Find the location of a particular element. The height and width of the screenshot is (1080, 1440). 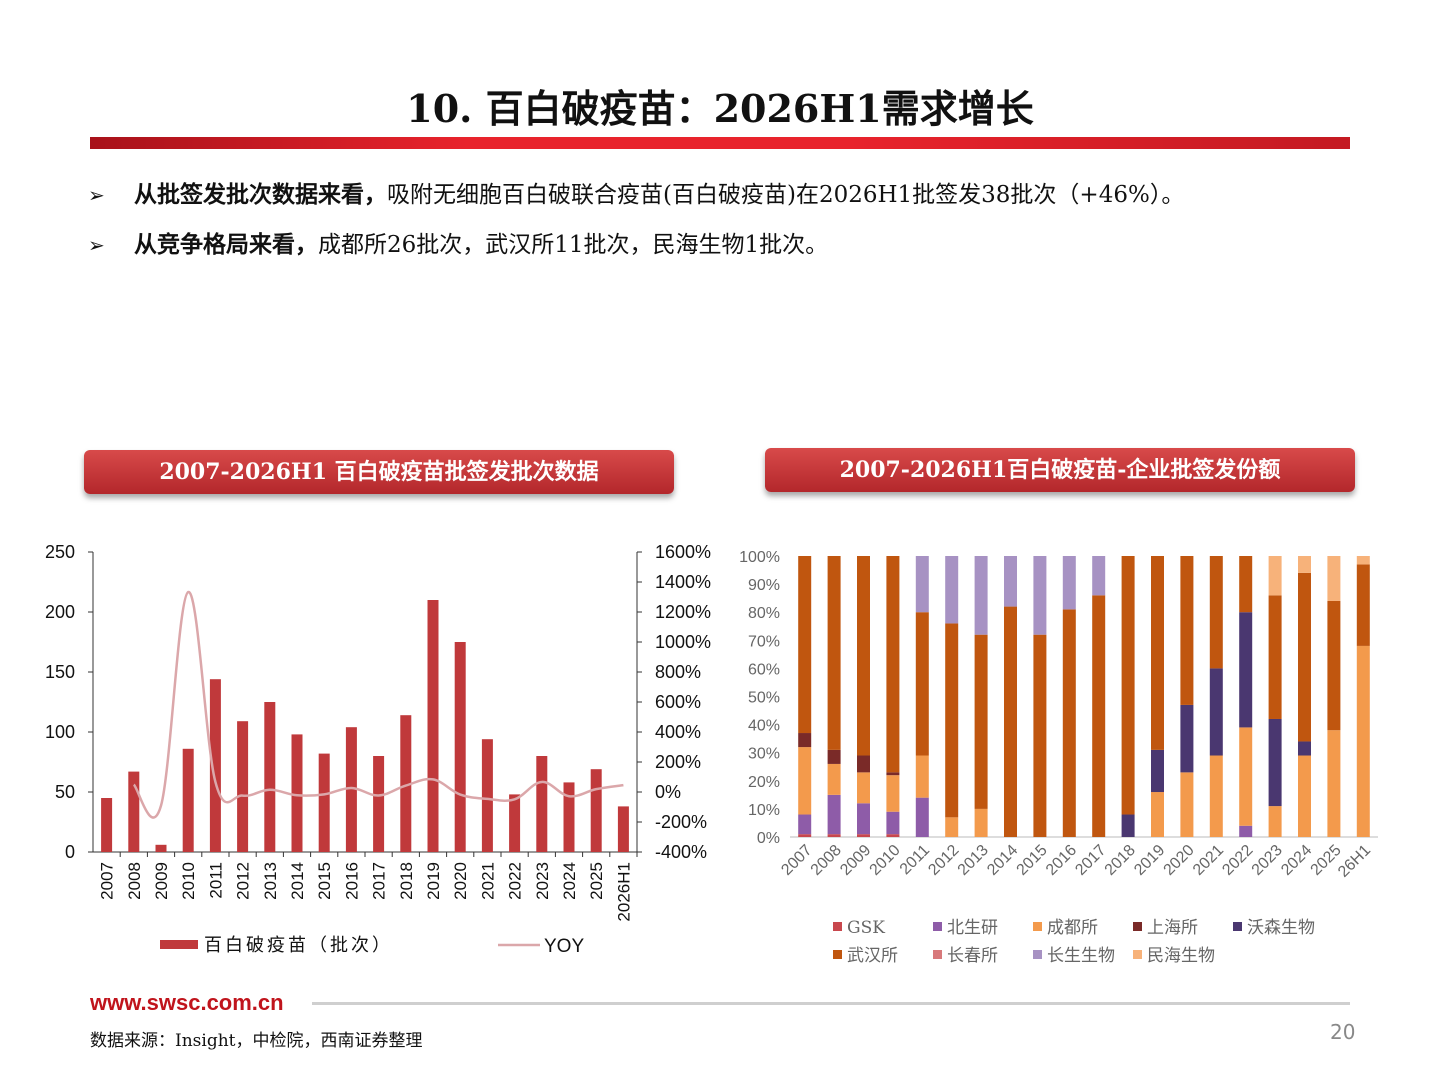

chart2-legend-label: 北生研 is located at coordinates (972, 928).